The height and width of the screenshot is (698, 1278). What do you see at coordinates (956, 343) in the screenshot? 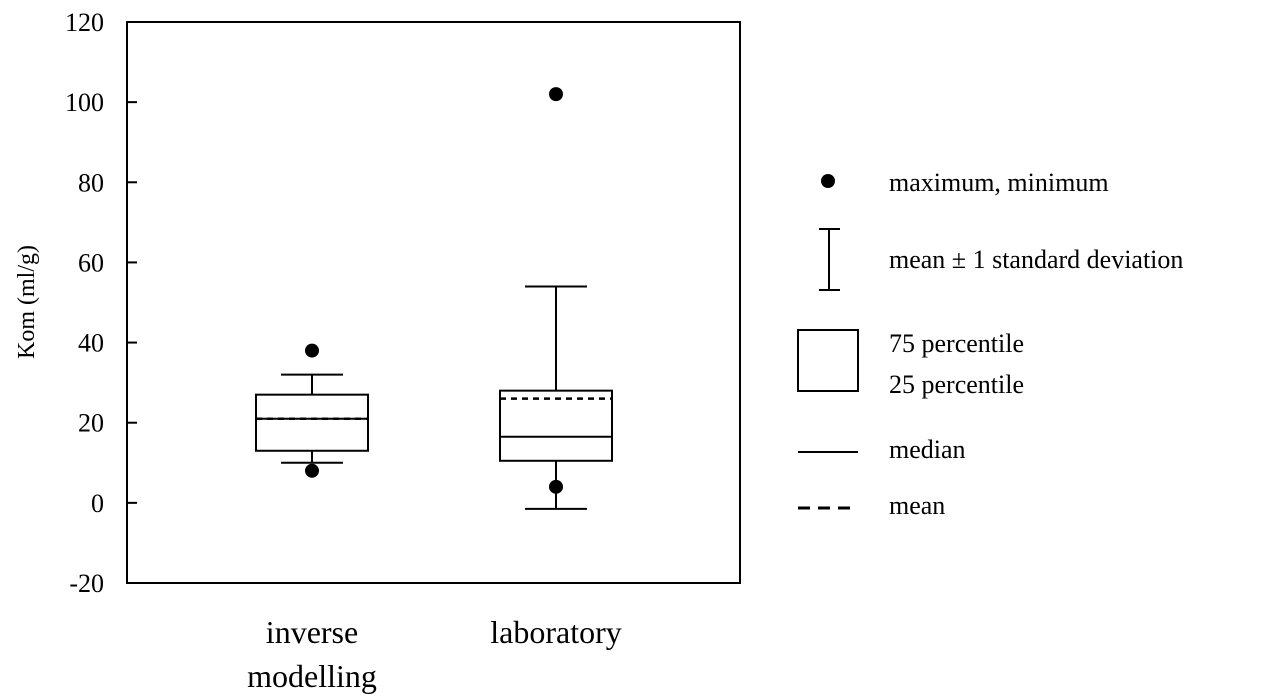
I see `legend-box-top-label: 75 percentile` at bounding box center [956, 343].